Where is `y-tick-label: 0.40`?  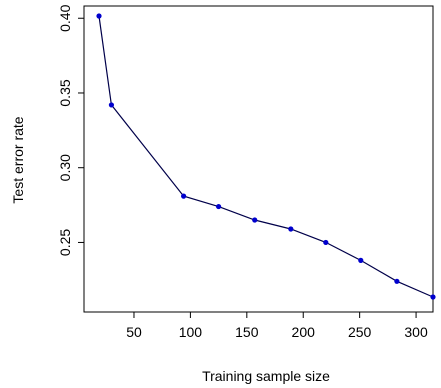
y-tick-label: 0.40 is located at coordinates (65, 17).